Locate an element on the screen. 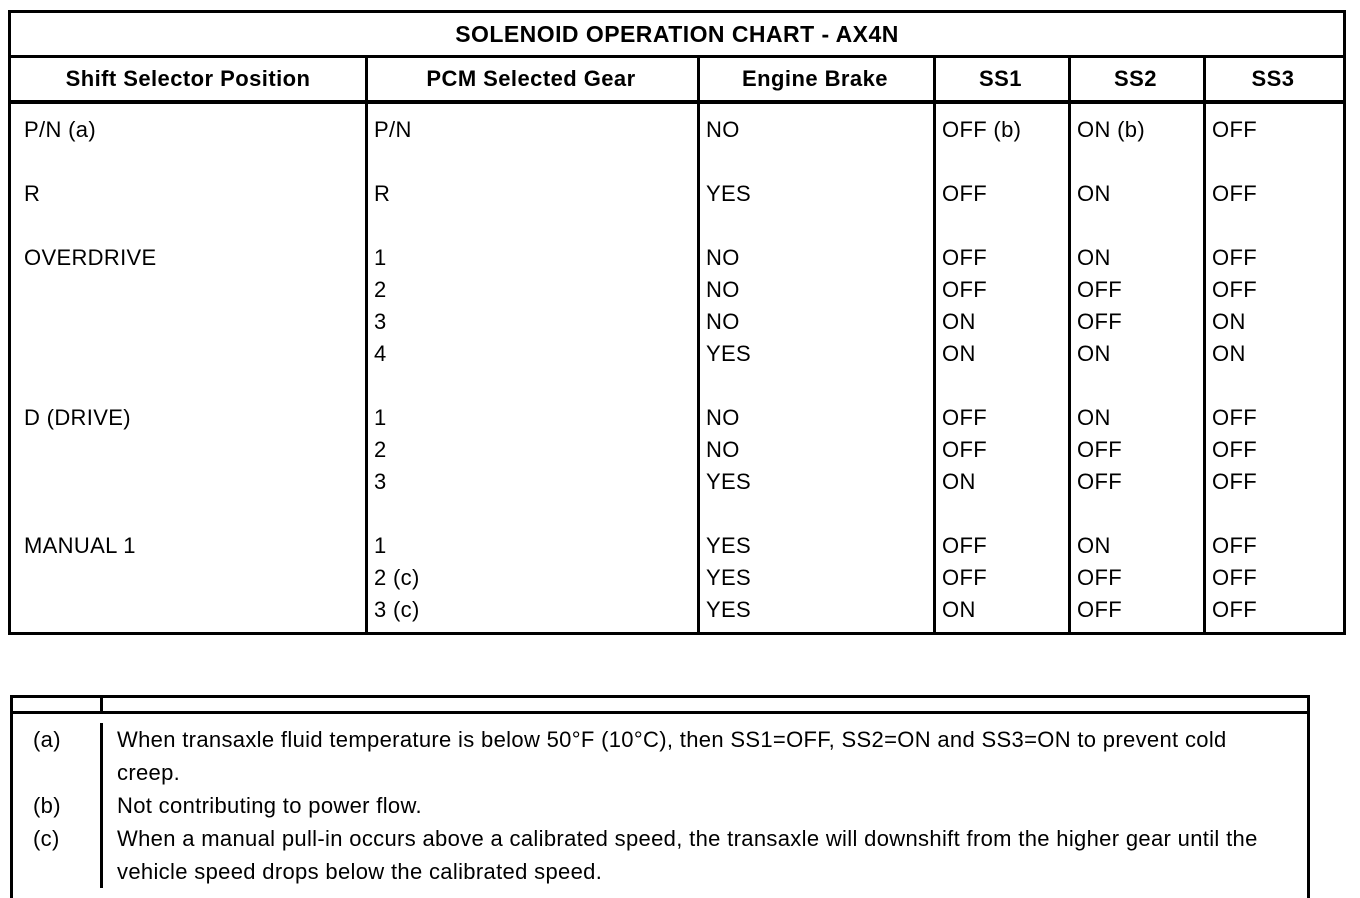 This screenshot has width=1360, height=898. table-cell: MANUAL 1 is located at coordinates (80, 545).